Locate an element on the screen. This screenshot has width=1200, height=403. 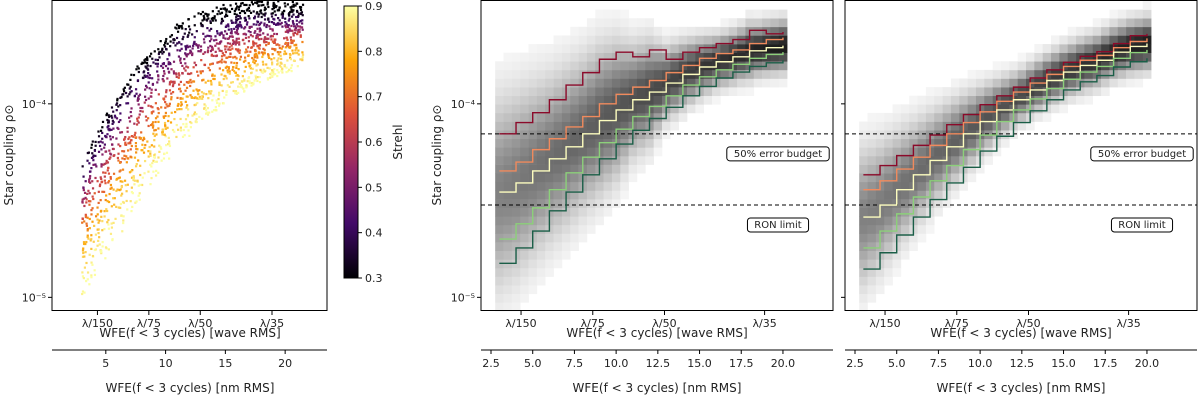
left-xlabel-wave: WFE(f < 3 cycles) [wave RMS] is located at coordinates (189, 333).